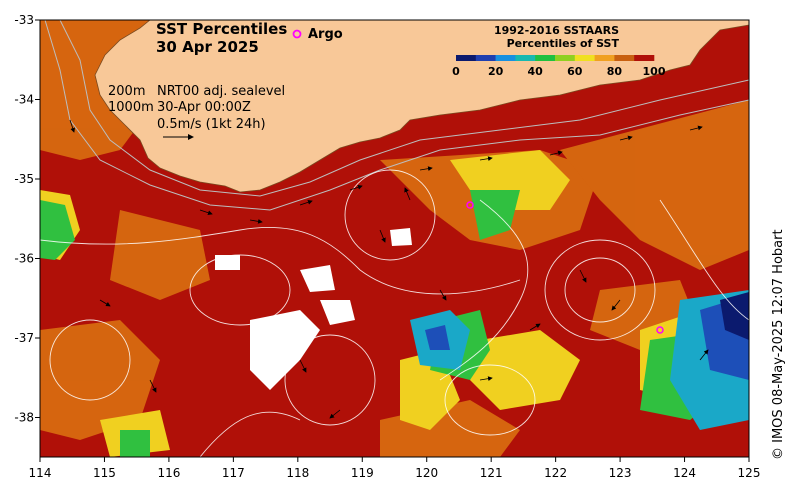 This screenshot has width=791, height=492. I want to click on vector-scale-label: 0.5m/s (1kt 24h), so click(211, 124).